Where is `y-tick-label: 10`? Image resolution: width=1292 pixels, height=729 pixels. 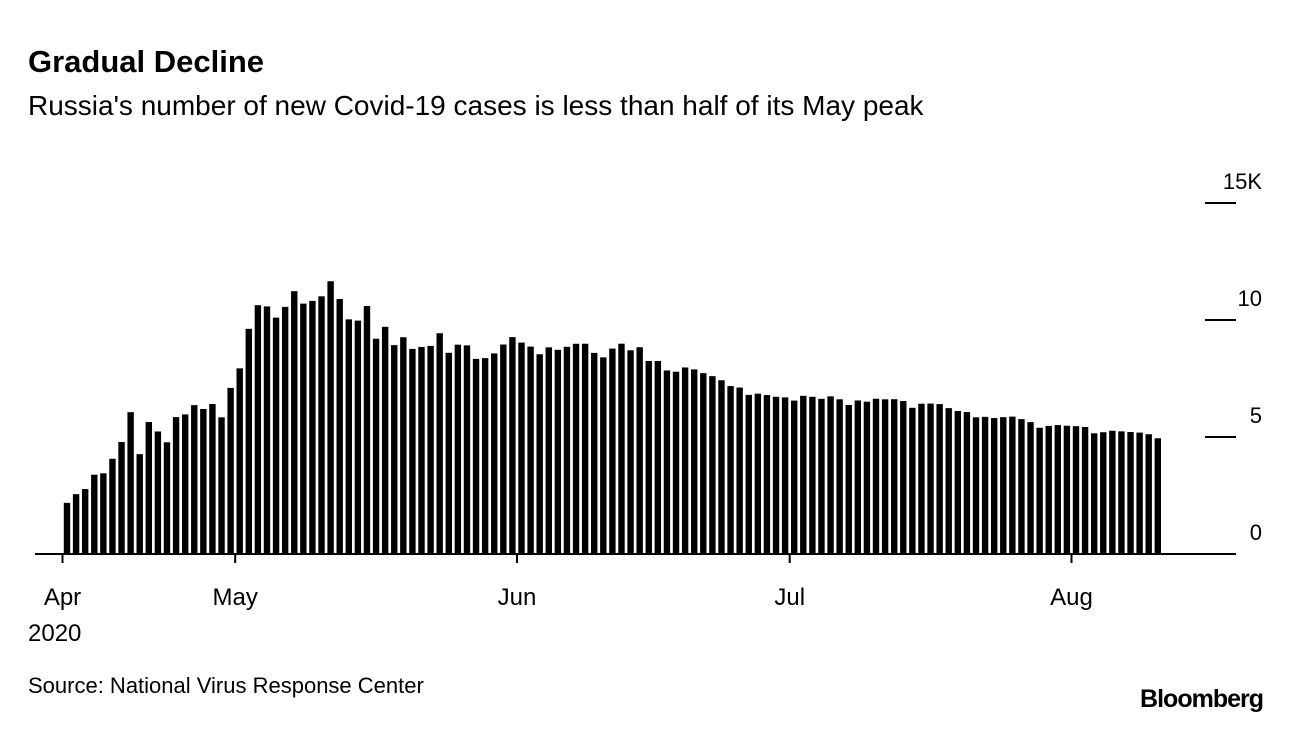
y-tick-label: 10 is located at coordinates (1250, 298).